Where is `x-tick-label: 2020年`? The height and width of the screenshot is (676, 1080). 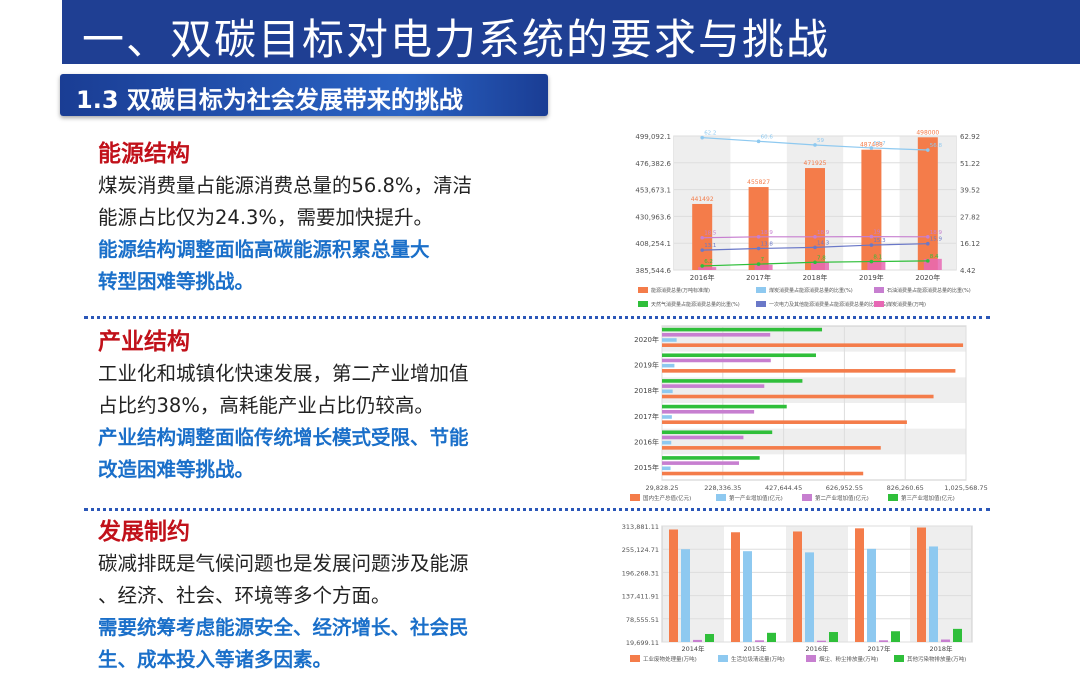
x-tick-label: 2020年 is located at coordinates (927, 277).